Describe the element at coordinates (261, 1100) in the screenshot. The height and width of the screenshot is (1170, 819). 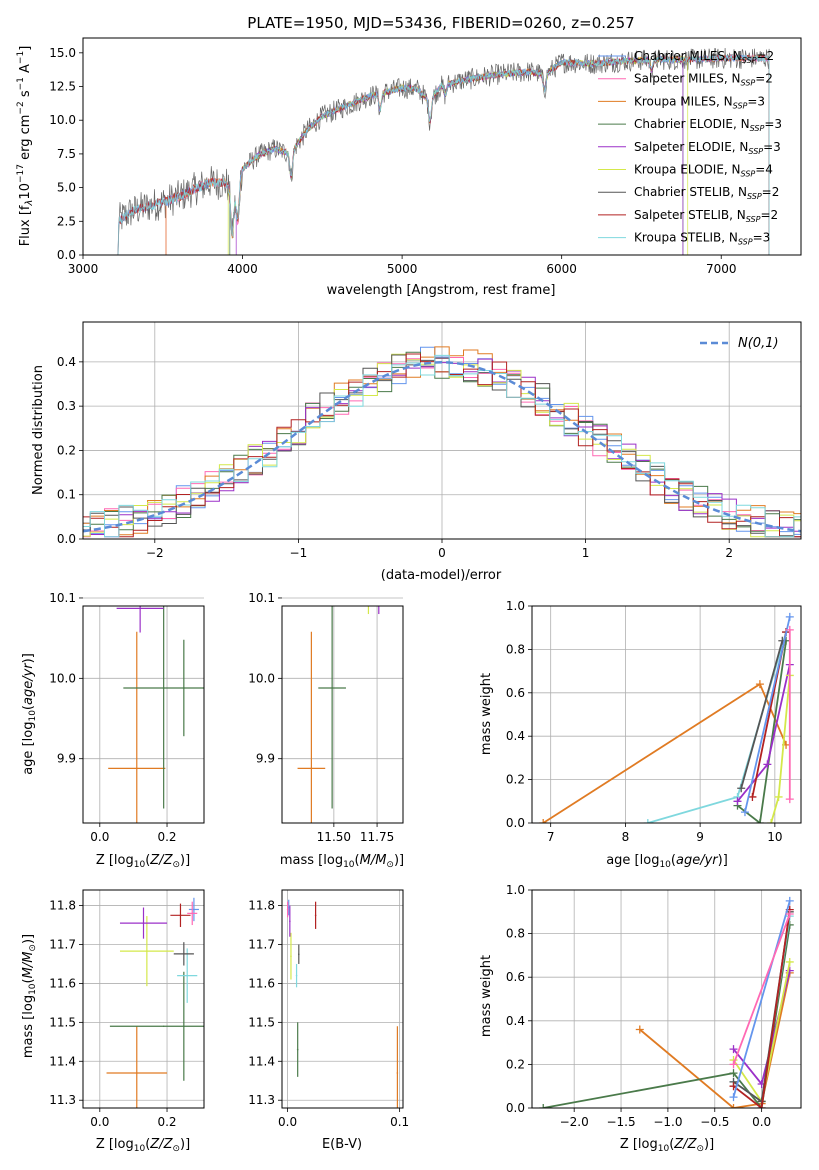
I see `y-tick-label: 11.3` at that location.